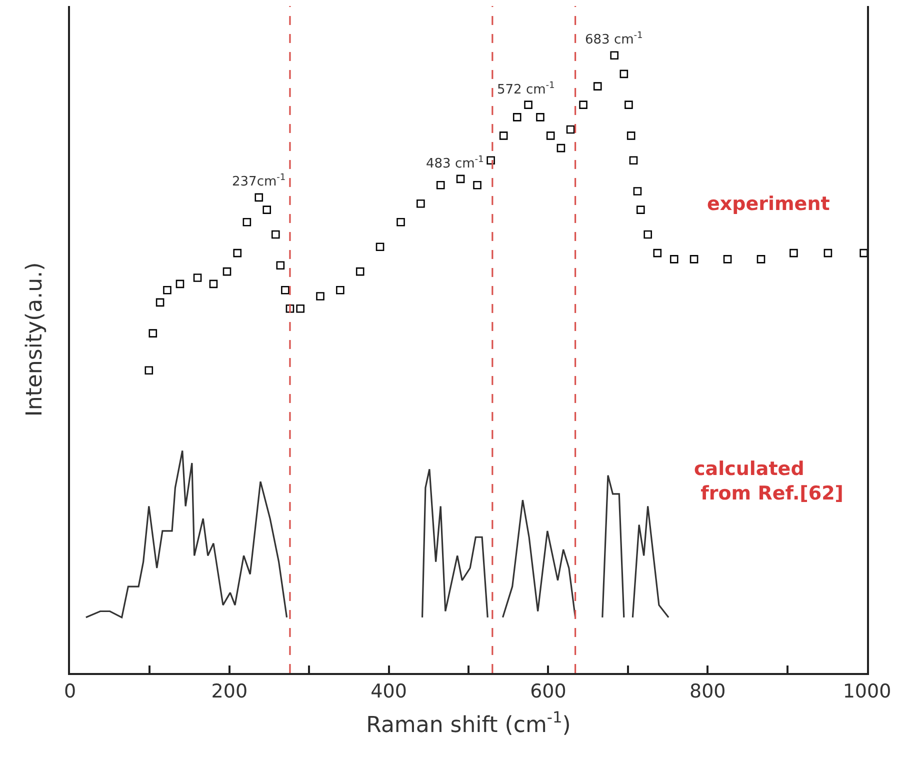  What do you see at coordinates (526, 89) in the screenshot?
I see `annotation: 572 cm$^{-1}$` at bounding box center [526, 89].